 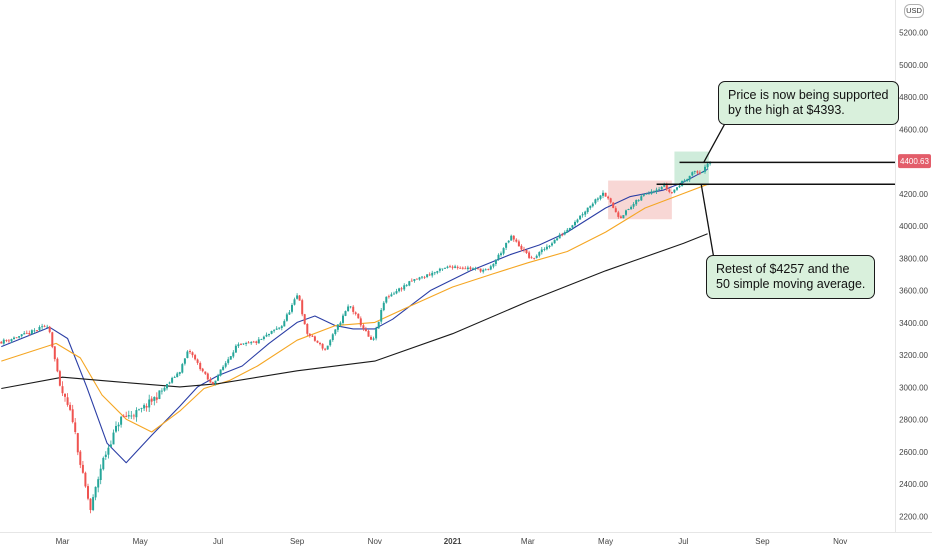 What do you see at coordinates (913, 291) in the screenshot?
I see `price-tick-label: 3600.00` at bounding box center [913, 291].